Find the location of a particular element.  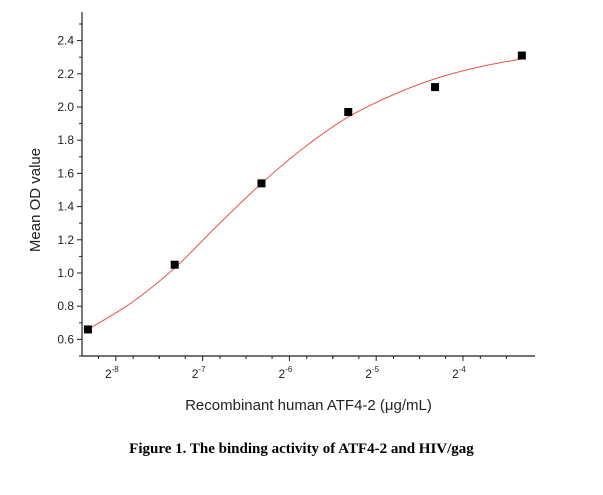

x-tick-label: 2-7 is located at coordinates (199, 373).